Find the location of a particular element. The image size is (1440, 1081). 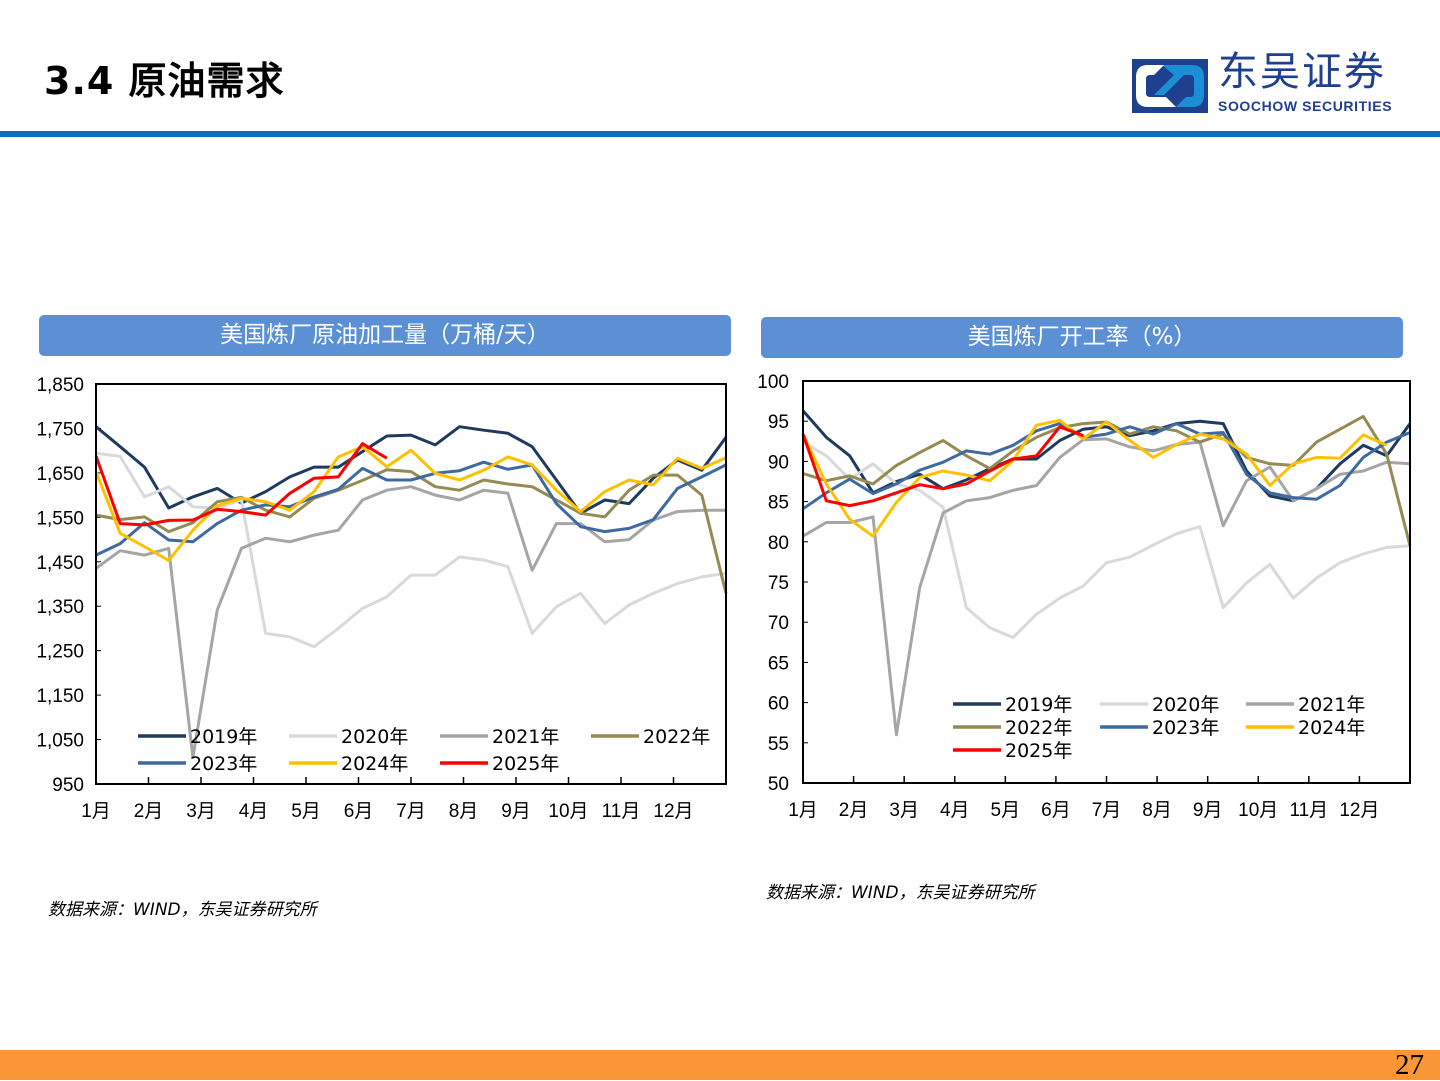

source-note-right: 数据来源：WIND，东吴证券研究所 is located at coordinates (900, 893).